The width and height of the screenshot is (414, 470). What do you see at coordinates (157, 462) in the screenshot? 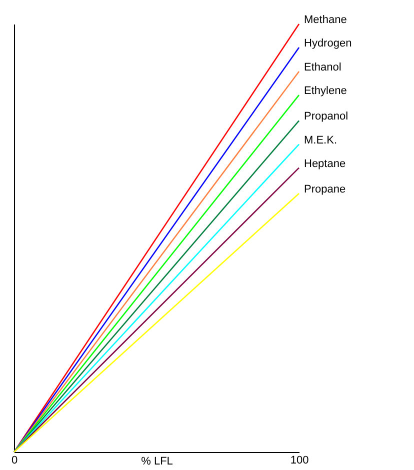
I see `x-axis-title: % LFL` at bounding box center [157, 462].